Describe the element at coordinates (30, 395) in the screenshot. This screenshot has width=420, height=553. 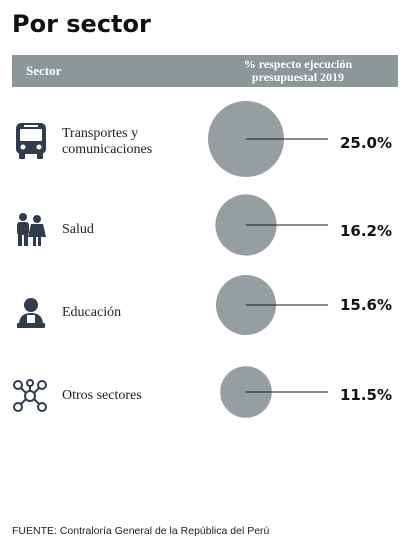
I see `network-icon` at that location.